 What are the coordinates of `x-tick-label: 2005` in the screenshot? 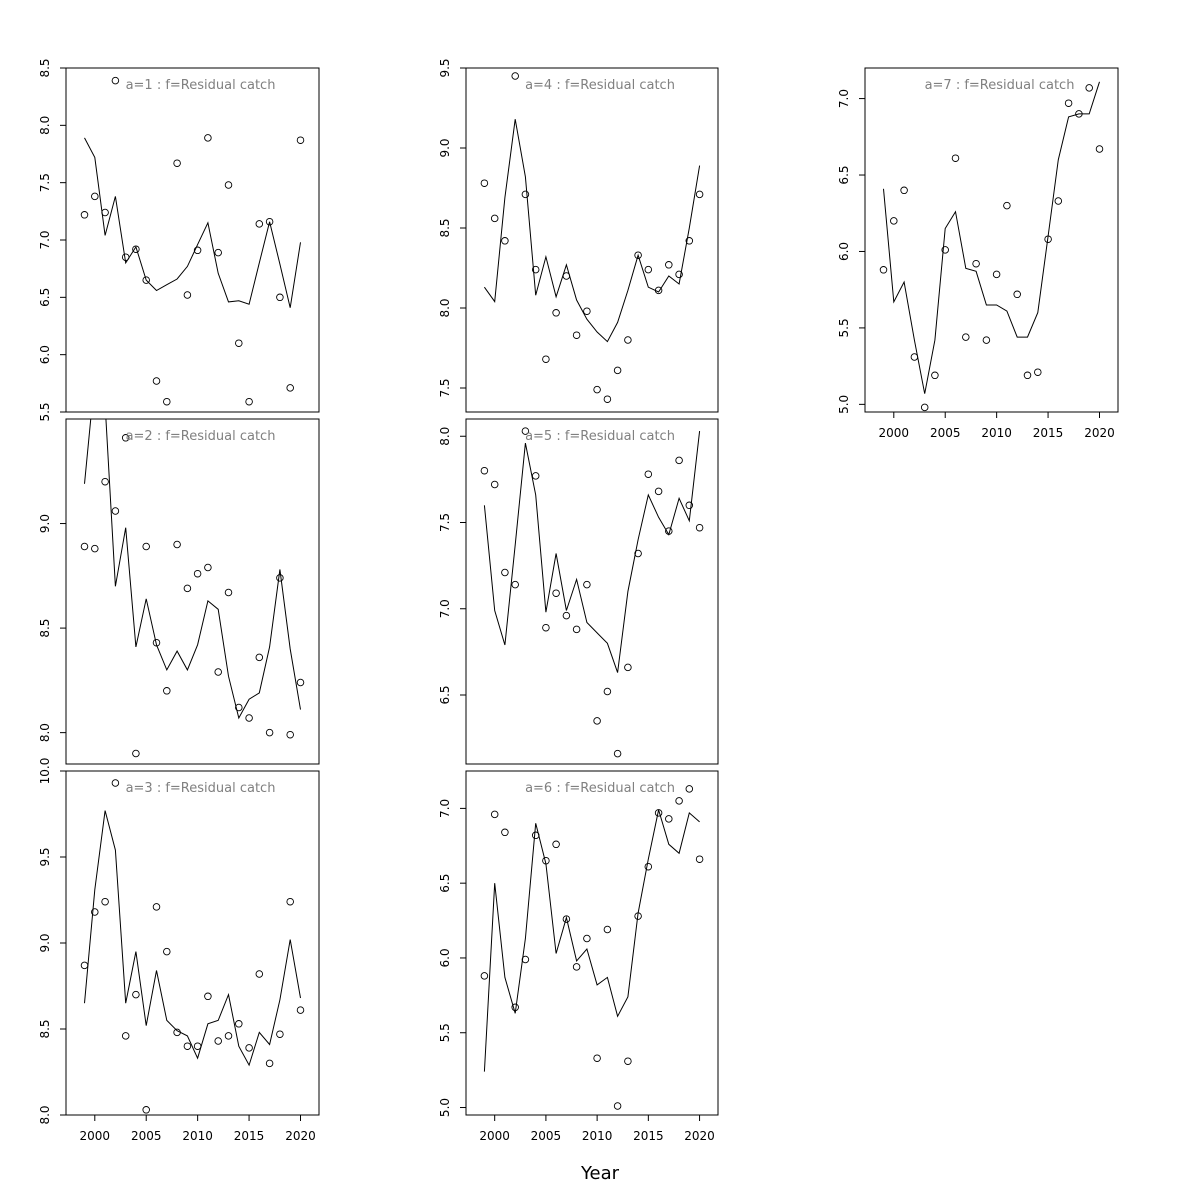 It's located at (146, 1136).